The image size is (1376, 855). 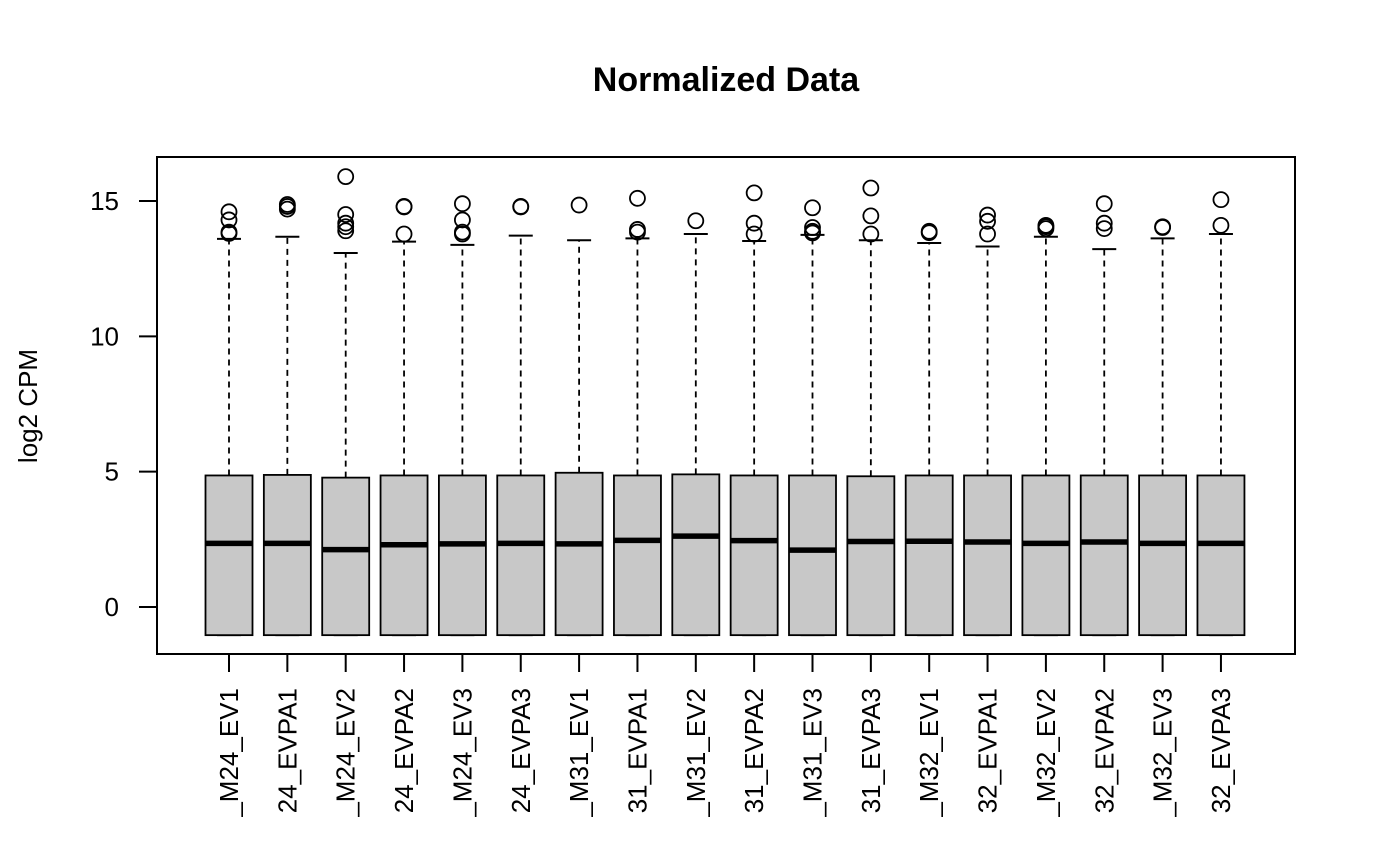 I want to click on y-axis-label: log2 CPM, so click(x=28, y=406).